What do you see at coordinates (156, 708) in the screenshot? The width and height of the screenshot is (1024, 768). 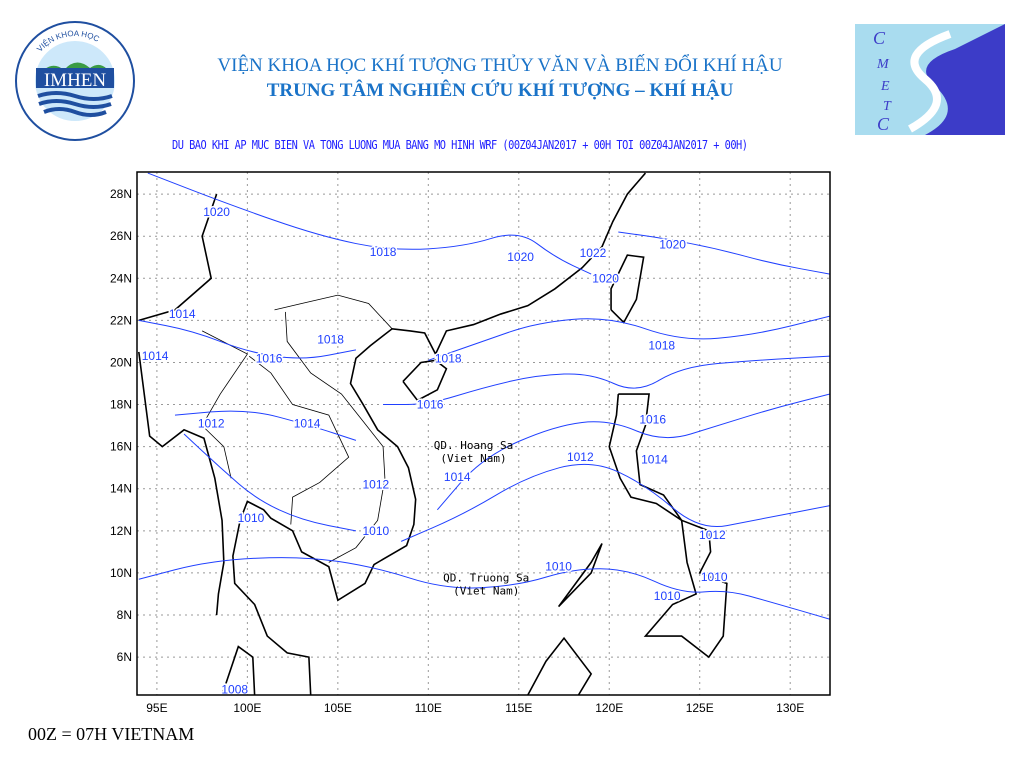 I see `lon-tick-label: 95E` at bounding box center [156, 708].